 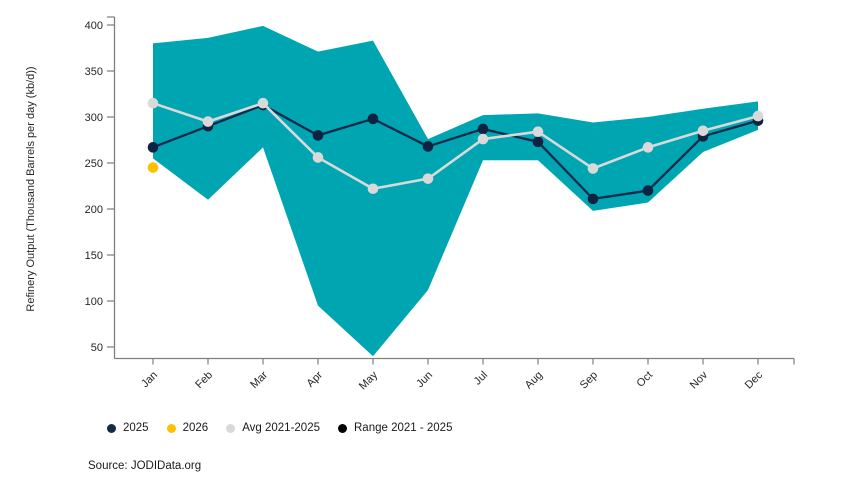 I want to click on legend-item-2026: 2026, so click(x=187, y=428).